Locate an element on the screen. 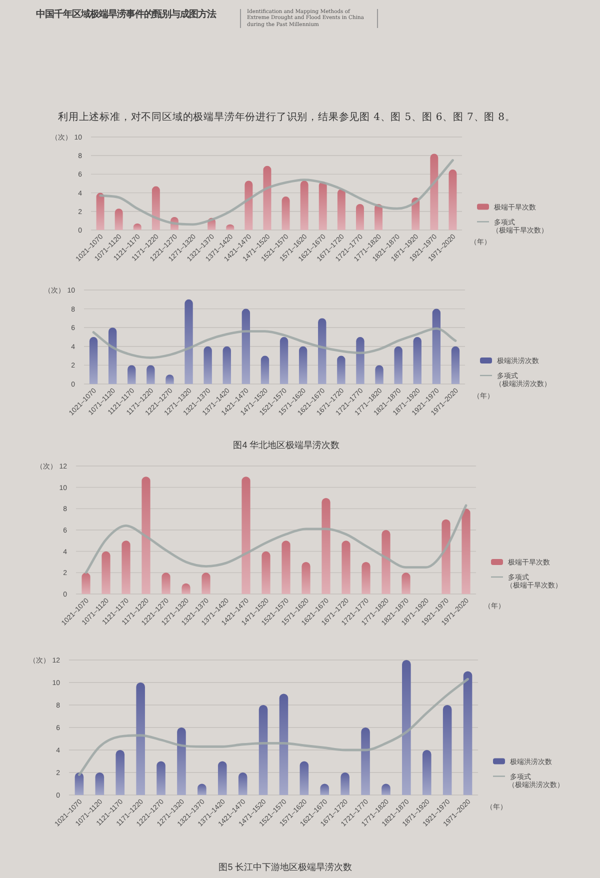  caption: 图5 长江中下游地区极端旱涝次数 is located at coordinates (285, 867).